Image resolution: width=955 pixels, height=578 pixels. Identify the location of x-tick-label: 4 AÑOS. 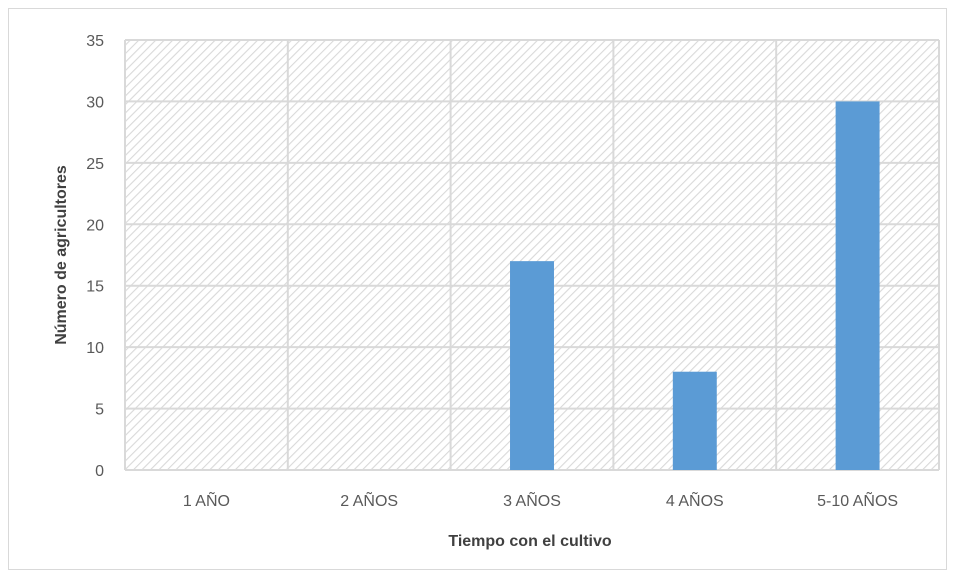
(695, 500).